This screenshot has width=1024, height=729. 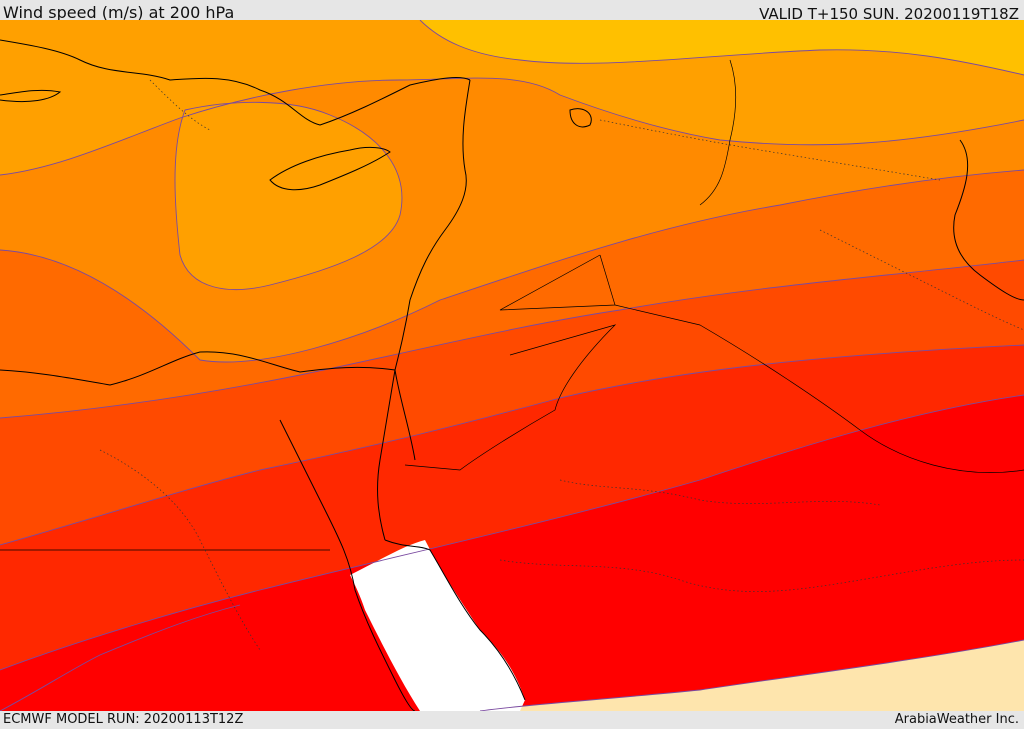 I want to click on model-run-label: ECMWF MODEL RUN: 20200113T12Z, so click(x=123, y=719).